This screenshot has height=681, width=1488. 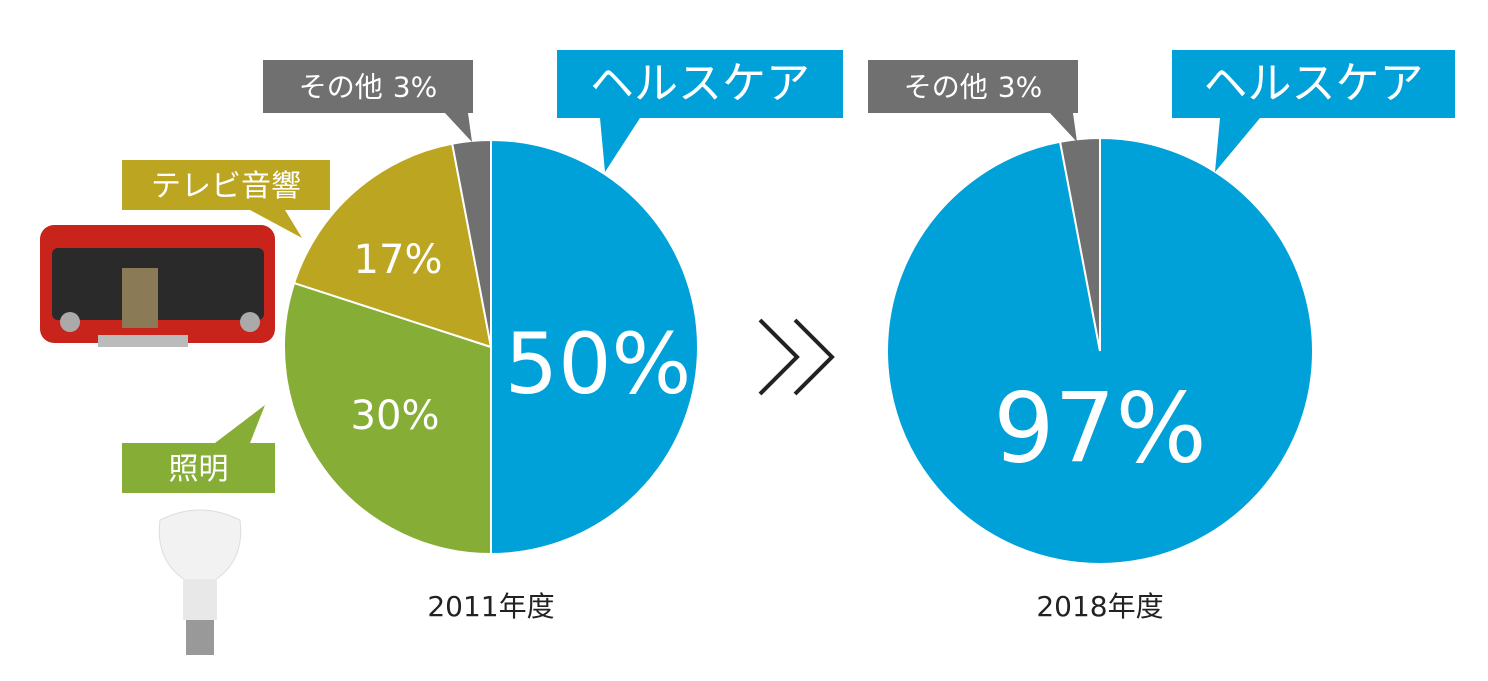 I want to click on data-label: 97%, so click(x=1099, y=428).